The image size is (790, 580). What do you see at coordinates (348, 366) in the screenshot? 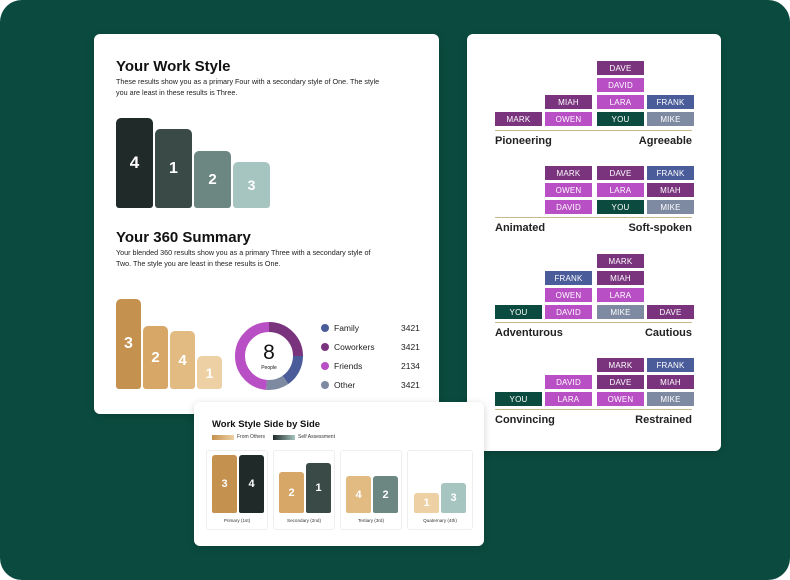
I see `legend-label-friends: Friends` at bounding box center [348, 366].